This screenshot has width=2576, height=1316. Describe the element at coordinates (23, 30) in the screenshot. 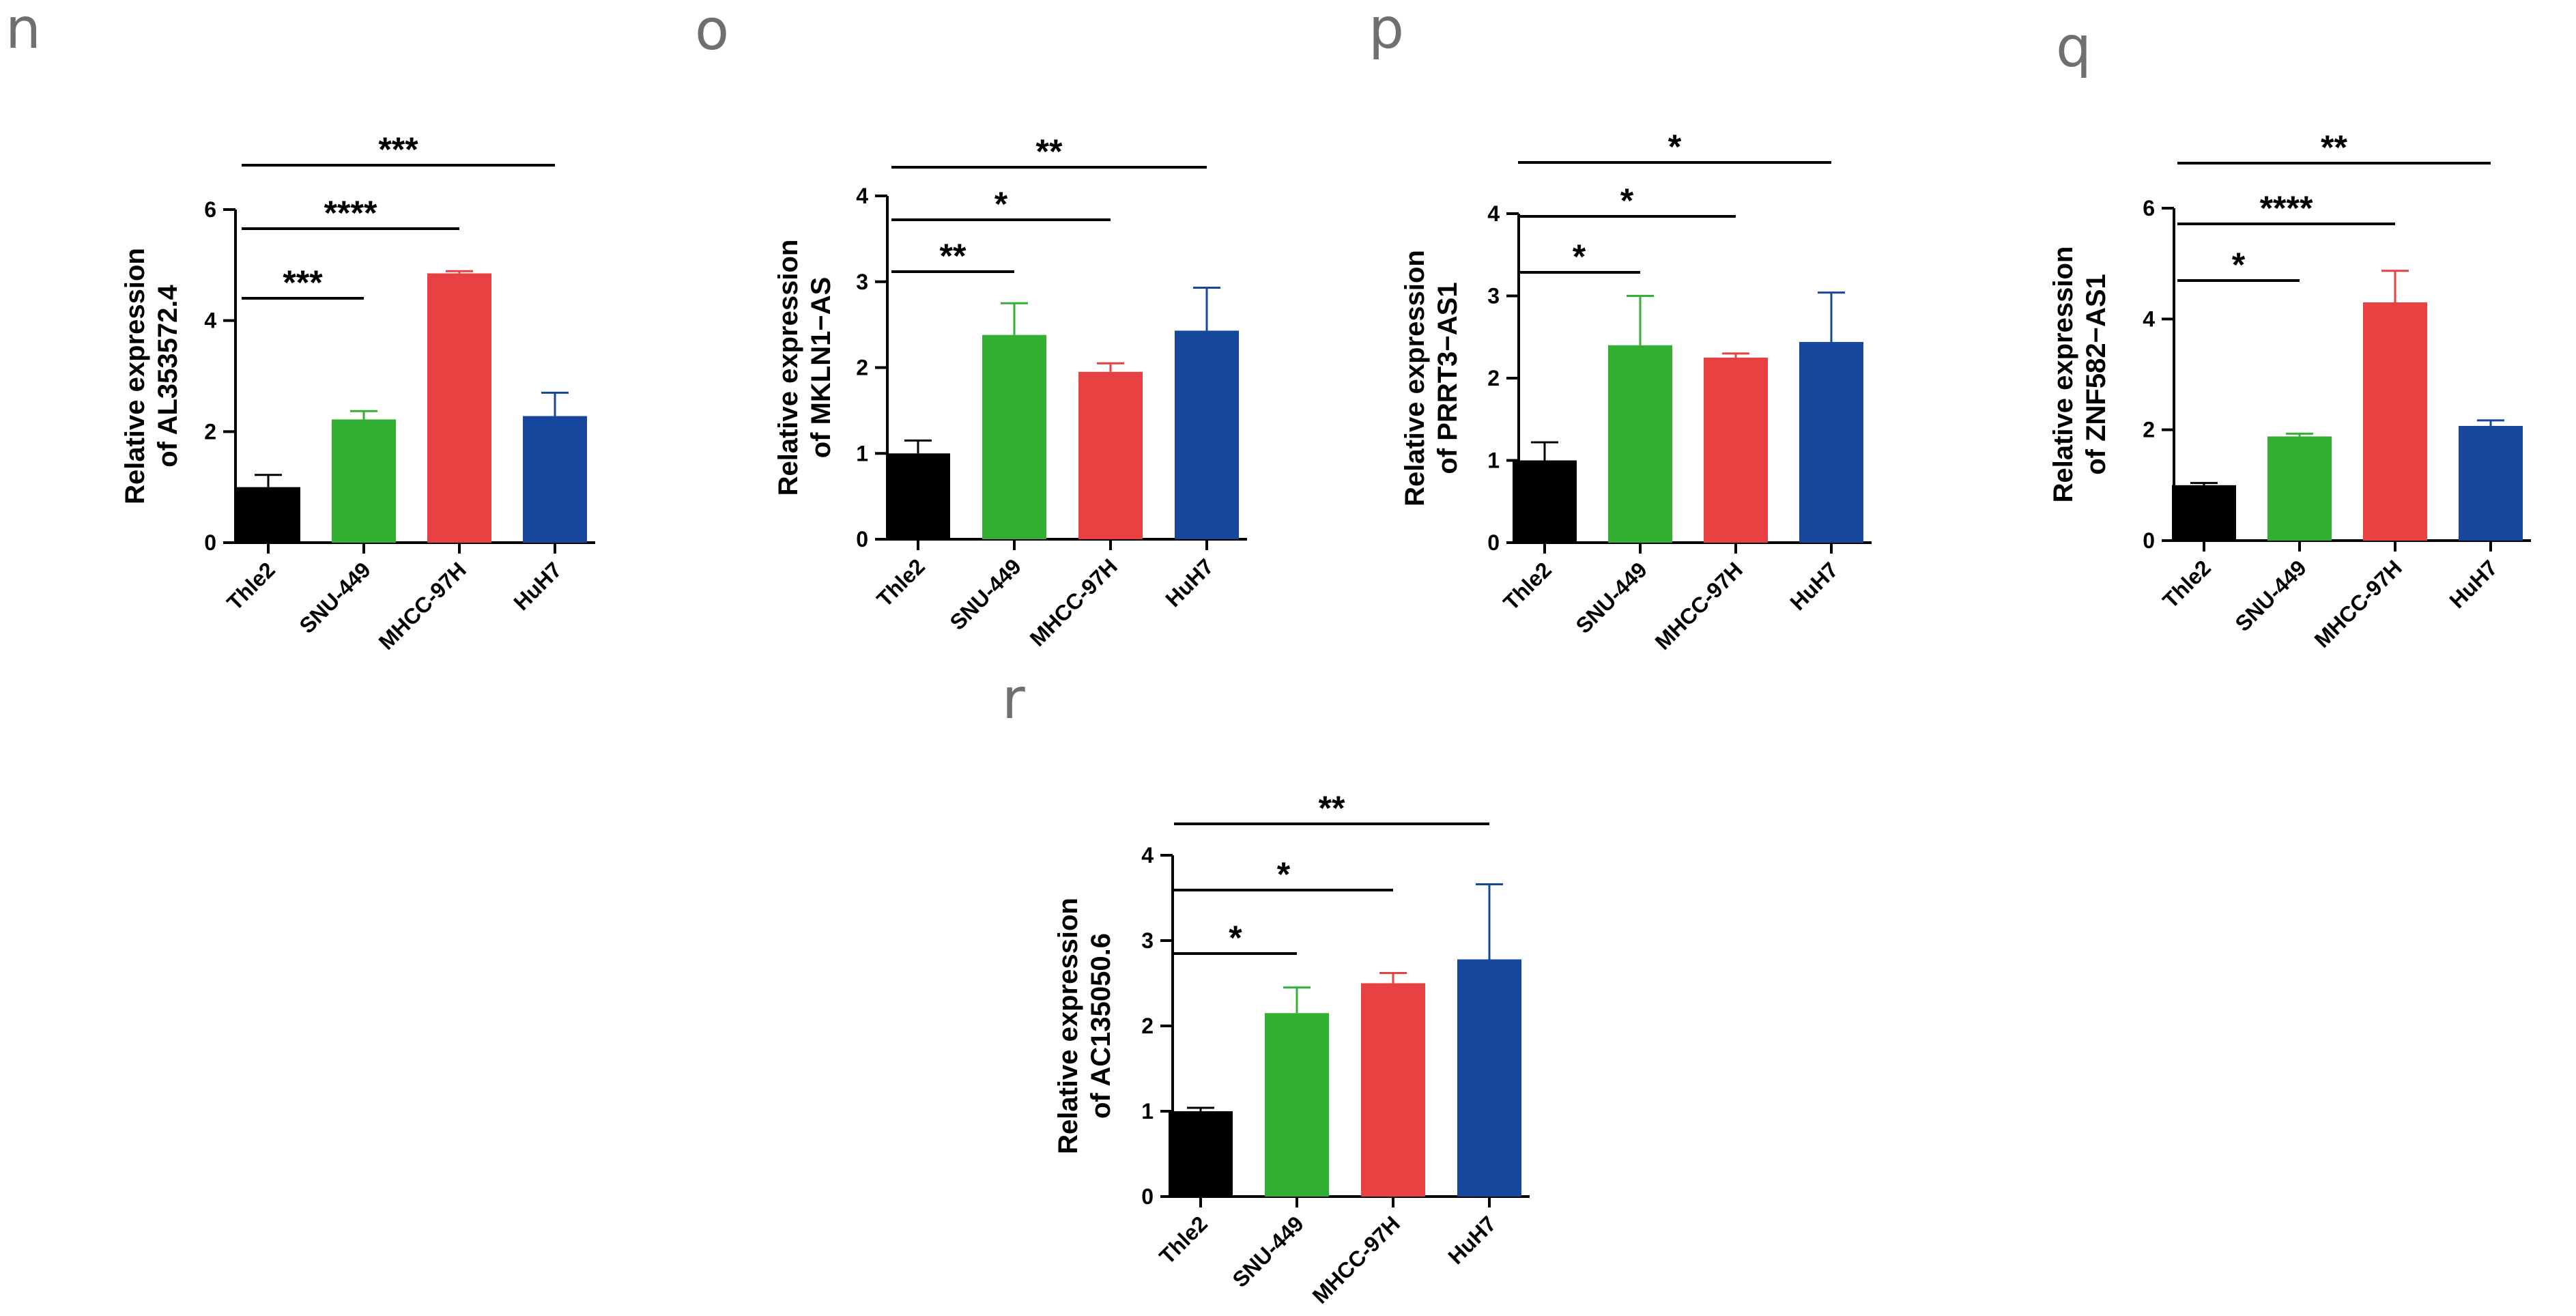

I see `panel-letter: n` at that location.